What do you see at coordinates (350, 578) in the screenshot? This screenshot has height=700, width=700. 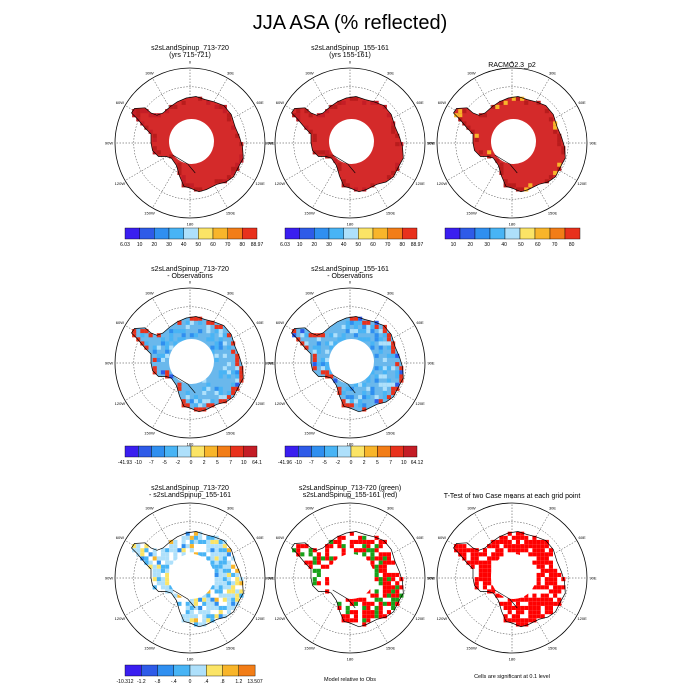 I see `latitude-ring` at bounding box center [350, 578].